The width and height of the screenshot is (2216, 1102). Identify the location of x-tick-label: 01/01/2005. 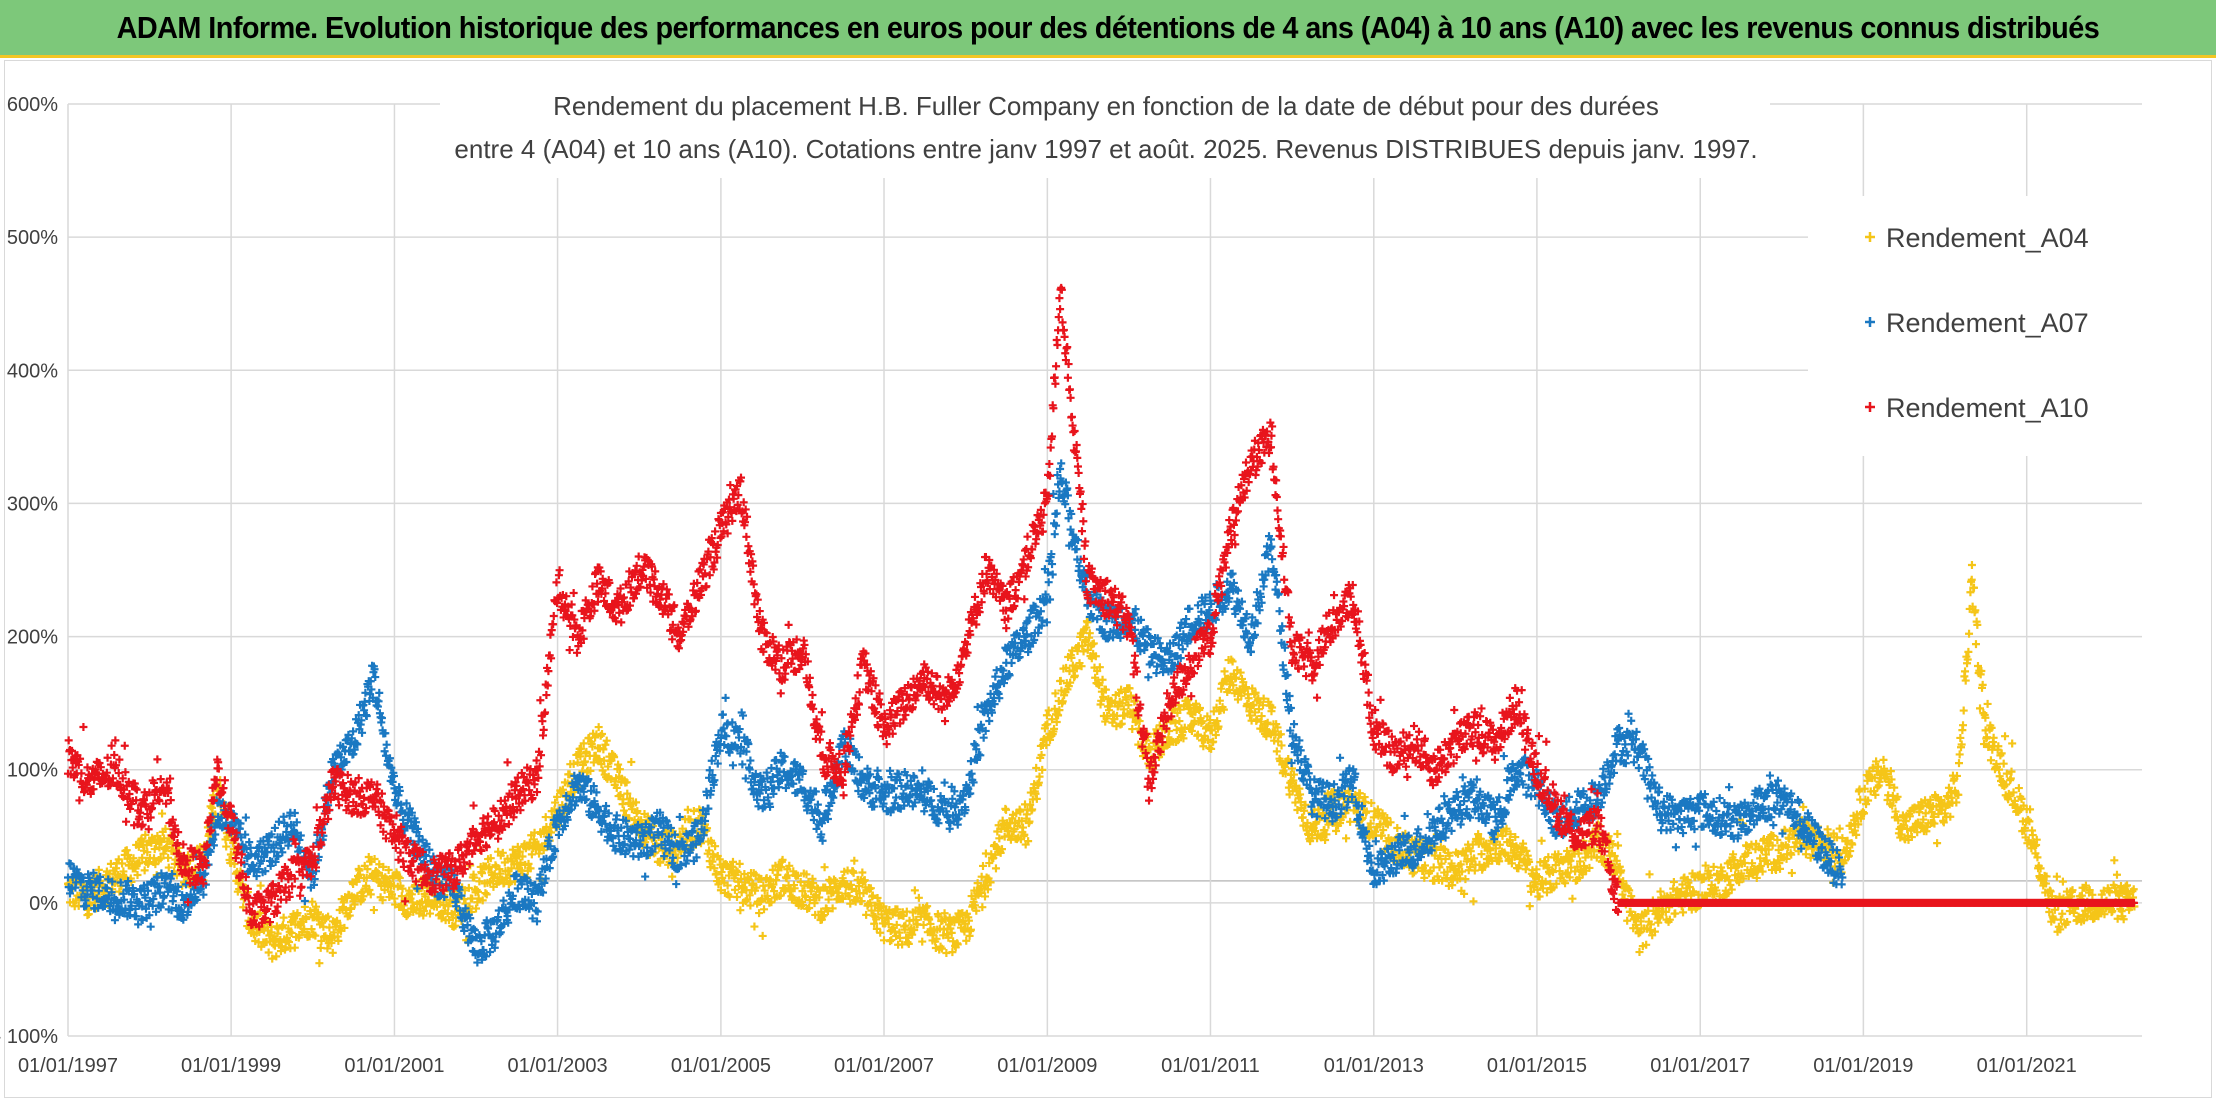
(721, 1066).